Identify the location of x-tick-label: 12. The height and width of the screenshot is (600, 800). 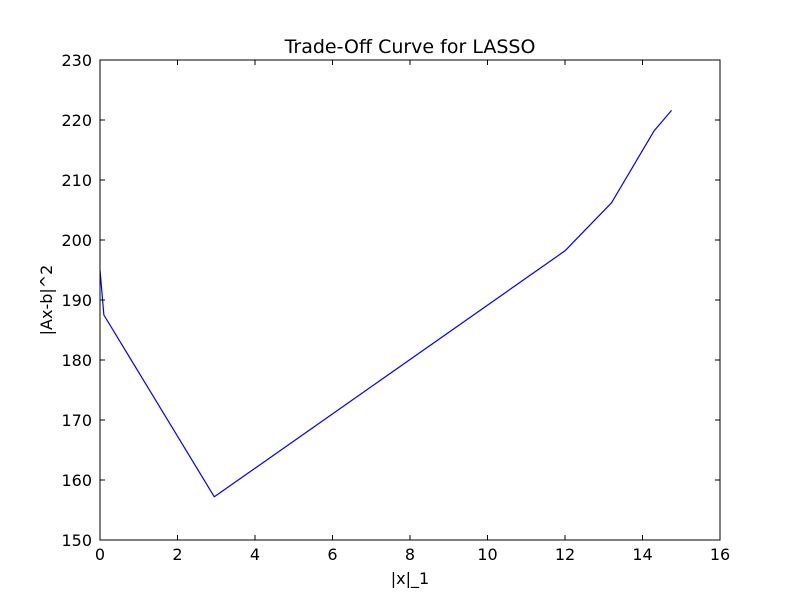
(565, 554).